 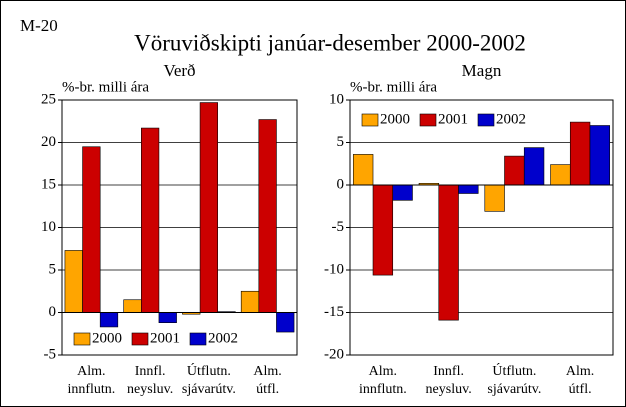 What do you see at coordinates (39, 25) in the screenshot?
I see `figure-code: M-20` at bounding box center [39, 25].